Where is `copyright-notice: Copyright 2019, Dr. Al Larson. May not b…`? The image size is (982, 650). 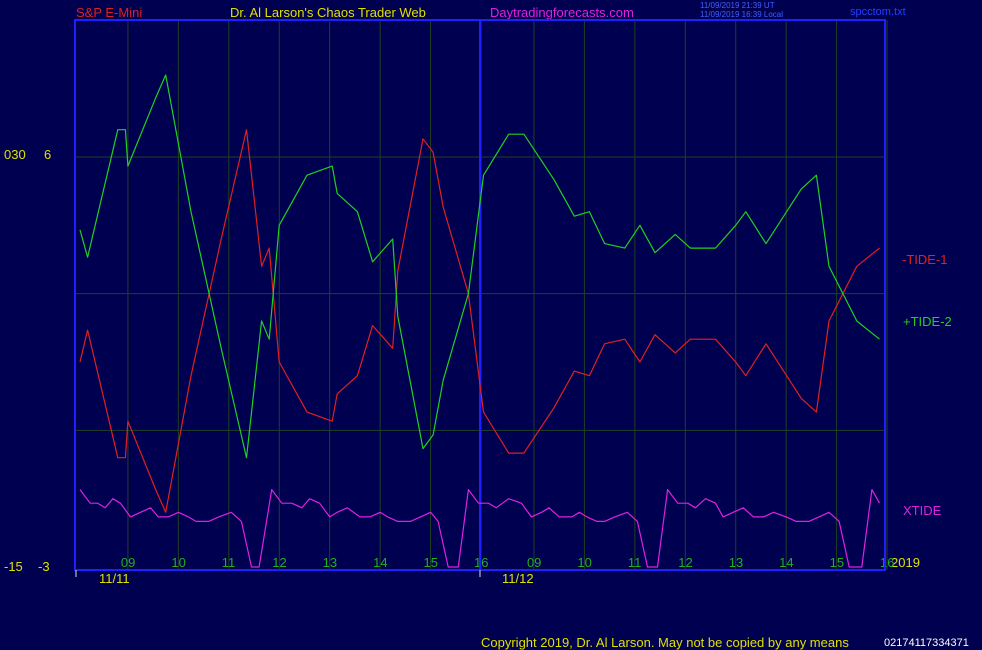 copyright-notice: Copyright 2019, Dr. Al Larson. May not b… is located at coordinates (665, 642).